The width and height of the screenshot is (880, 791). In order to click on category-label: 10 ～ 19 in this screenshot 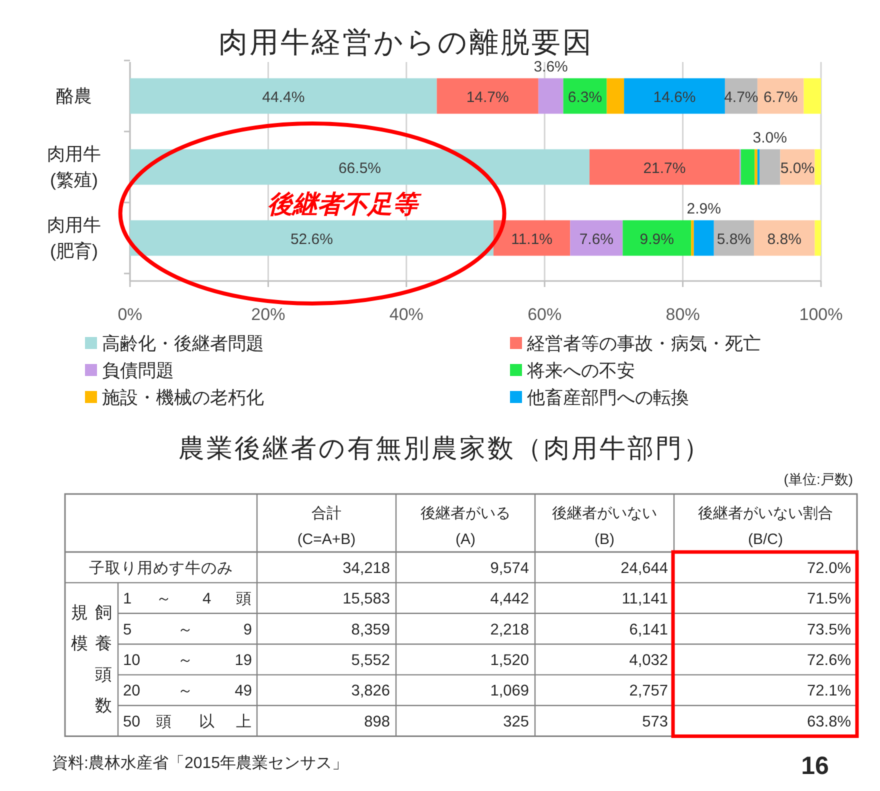, I will do `click(187, 660)`.